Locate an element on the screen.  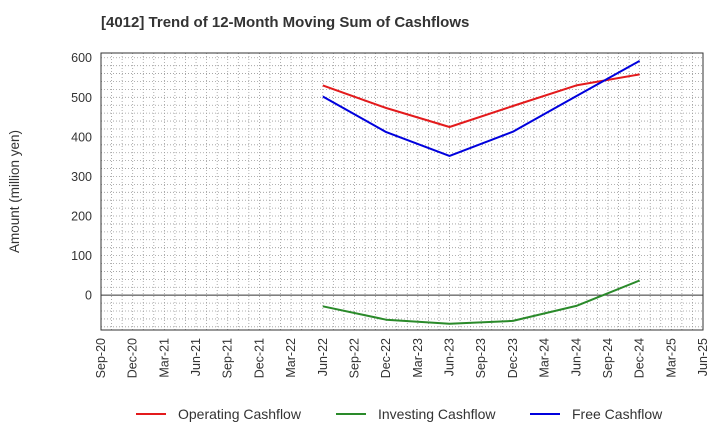
x-tick-label: Mar-22 is located at coordinates (291, 358).